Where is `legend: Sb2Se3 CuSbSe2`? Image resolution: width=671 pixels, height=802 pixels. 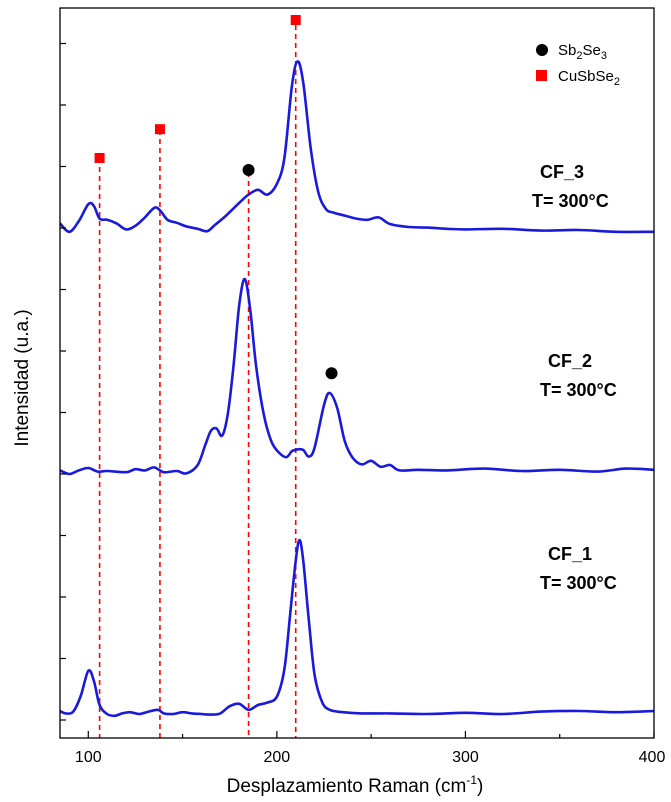
legend: Sb2Se3 CuSbSe2 is located at coordinates (578, 65).